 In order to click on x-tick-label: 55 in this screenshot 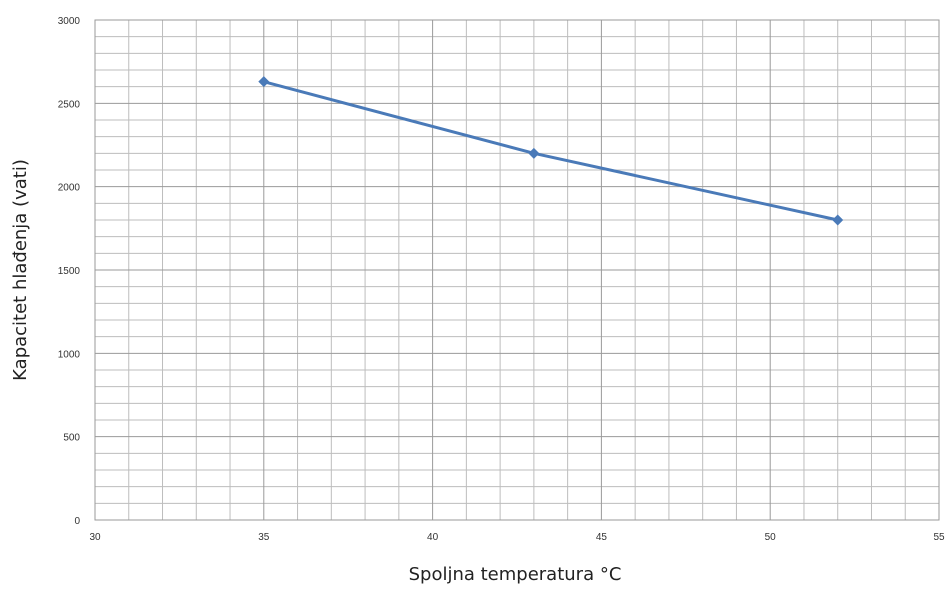, I will do `click(939, 537)`.